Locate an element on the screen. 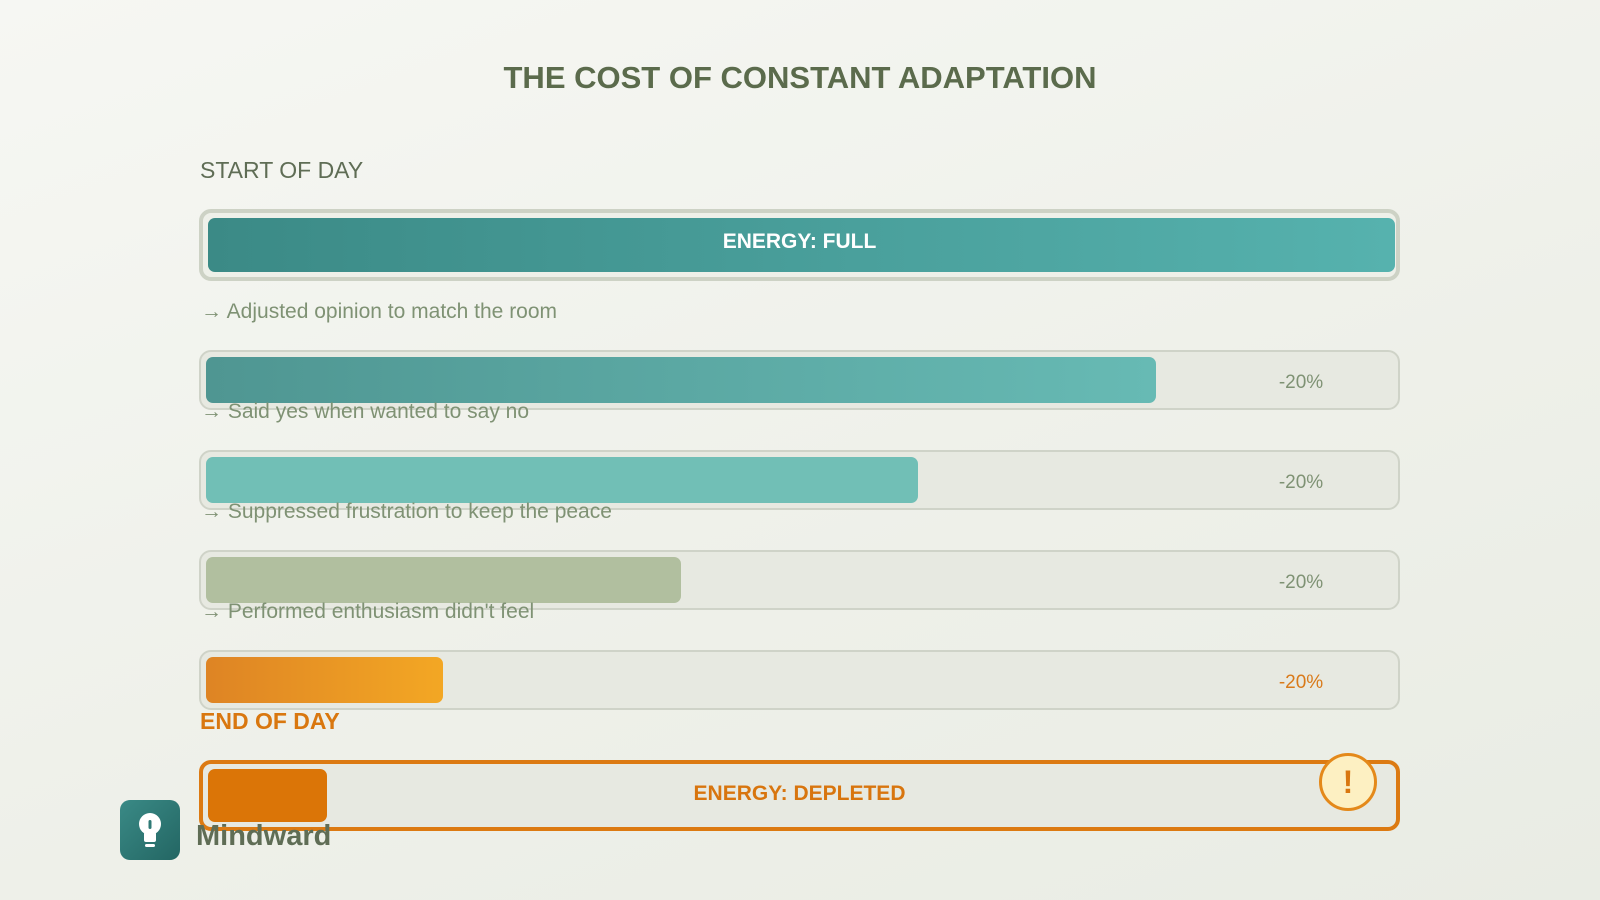  action-label: → Performed enthusiasm didn't feel is located at coordinates (368, 611).